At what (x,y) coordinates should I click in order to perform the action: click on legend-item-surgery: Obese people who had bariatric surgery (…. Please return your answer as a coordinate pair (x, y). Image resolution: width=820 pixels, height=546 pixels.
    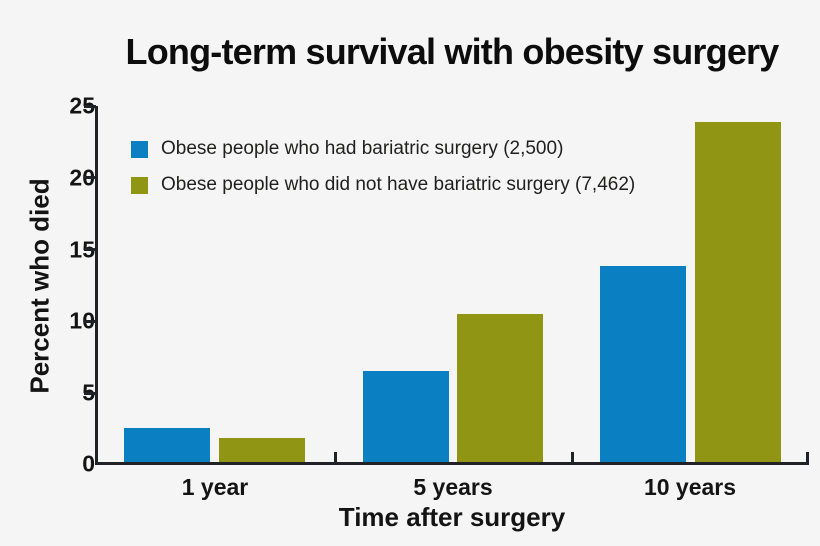
    Looking at the image, I should click on (383, 149).